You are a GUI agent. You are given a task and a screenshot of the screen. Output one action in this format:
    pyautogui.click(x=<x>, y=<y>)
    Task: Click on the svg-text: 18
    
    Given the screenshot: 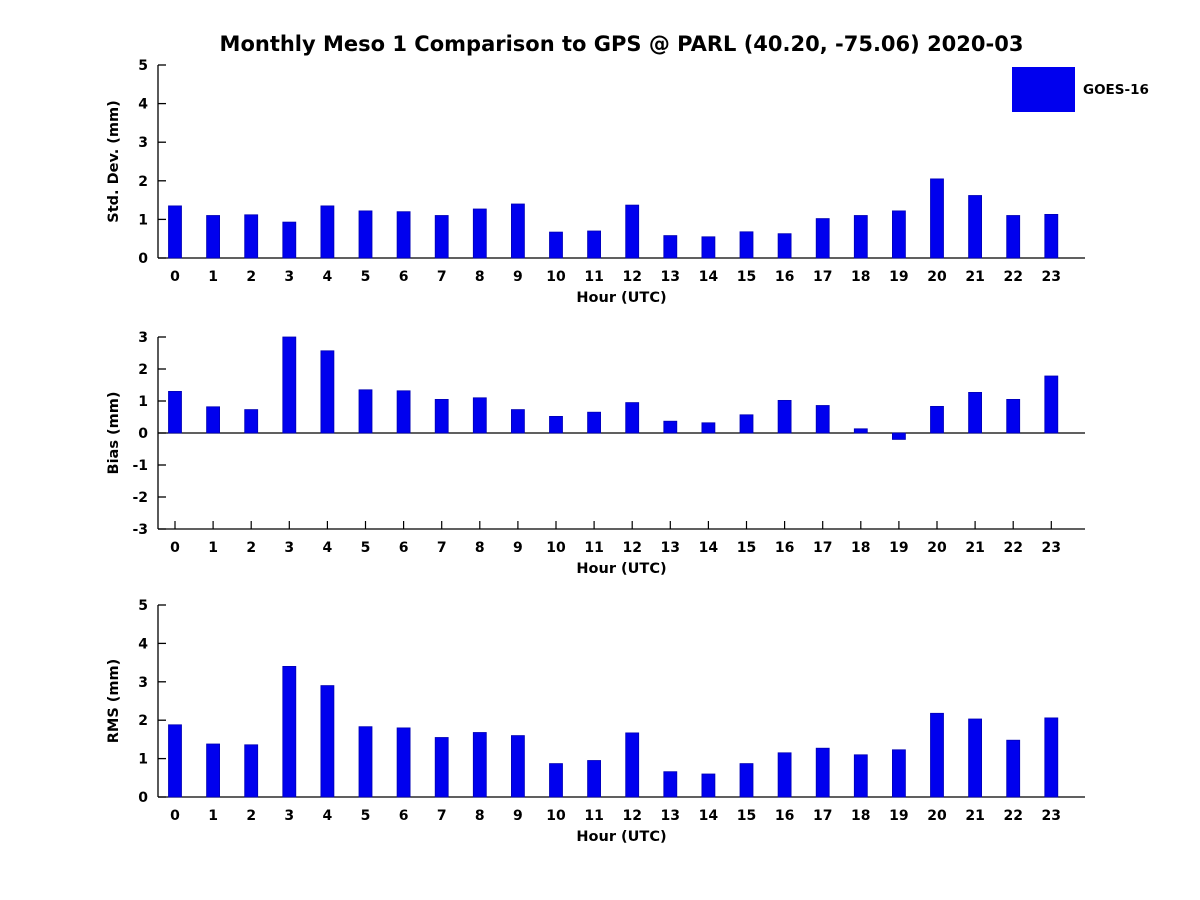 What is the action you would take?
    pyautogui.click(x=860, y=277)
    